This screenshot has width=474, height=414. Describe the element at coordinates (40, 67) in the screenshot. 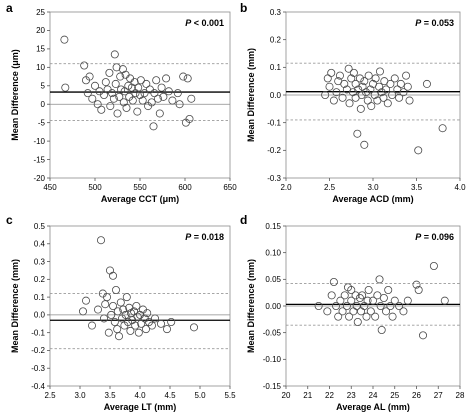

I see `y-tick-label: 10` at that location.